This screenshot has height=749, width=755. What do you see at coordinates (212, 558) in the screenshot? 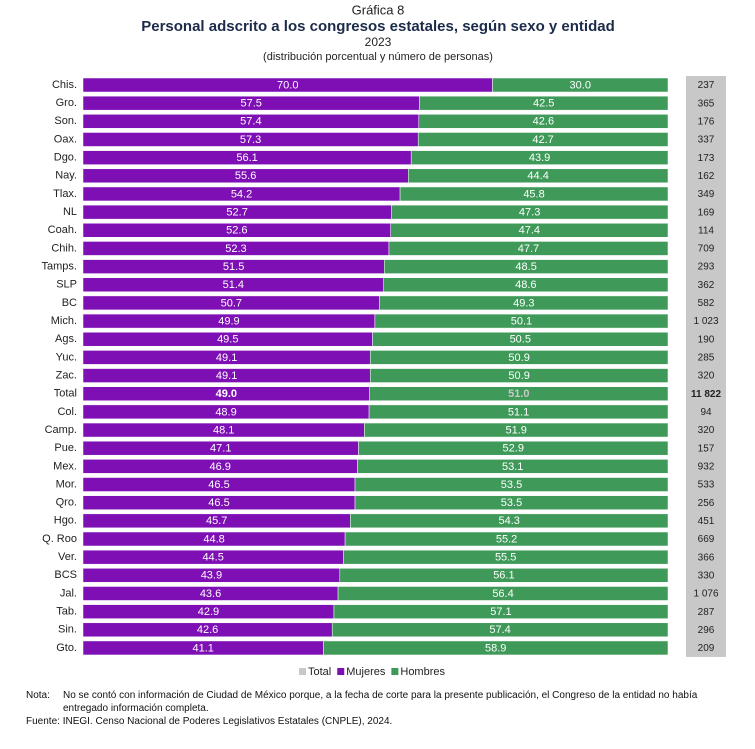
I see `value-label: 44.5` at bounding box center [212, 558].